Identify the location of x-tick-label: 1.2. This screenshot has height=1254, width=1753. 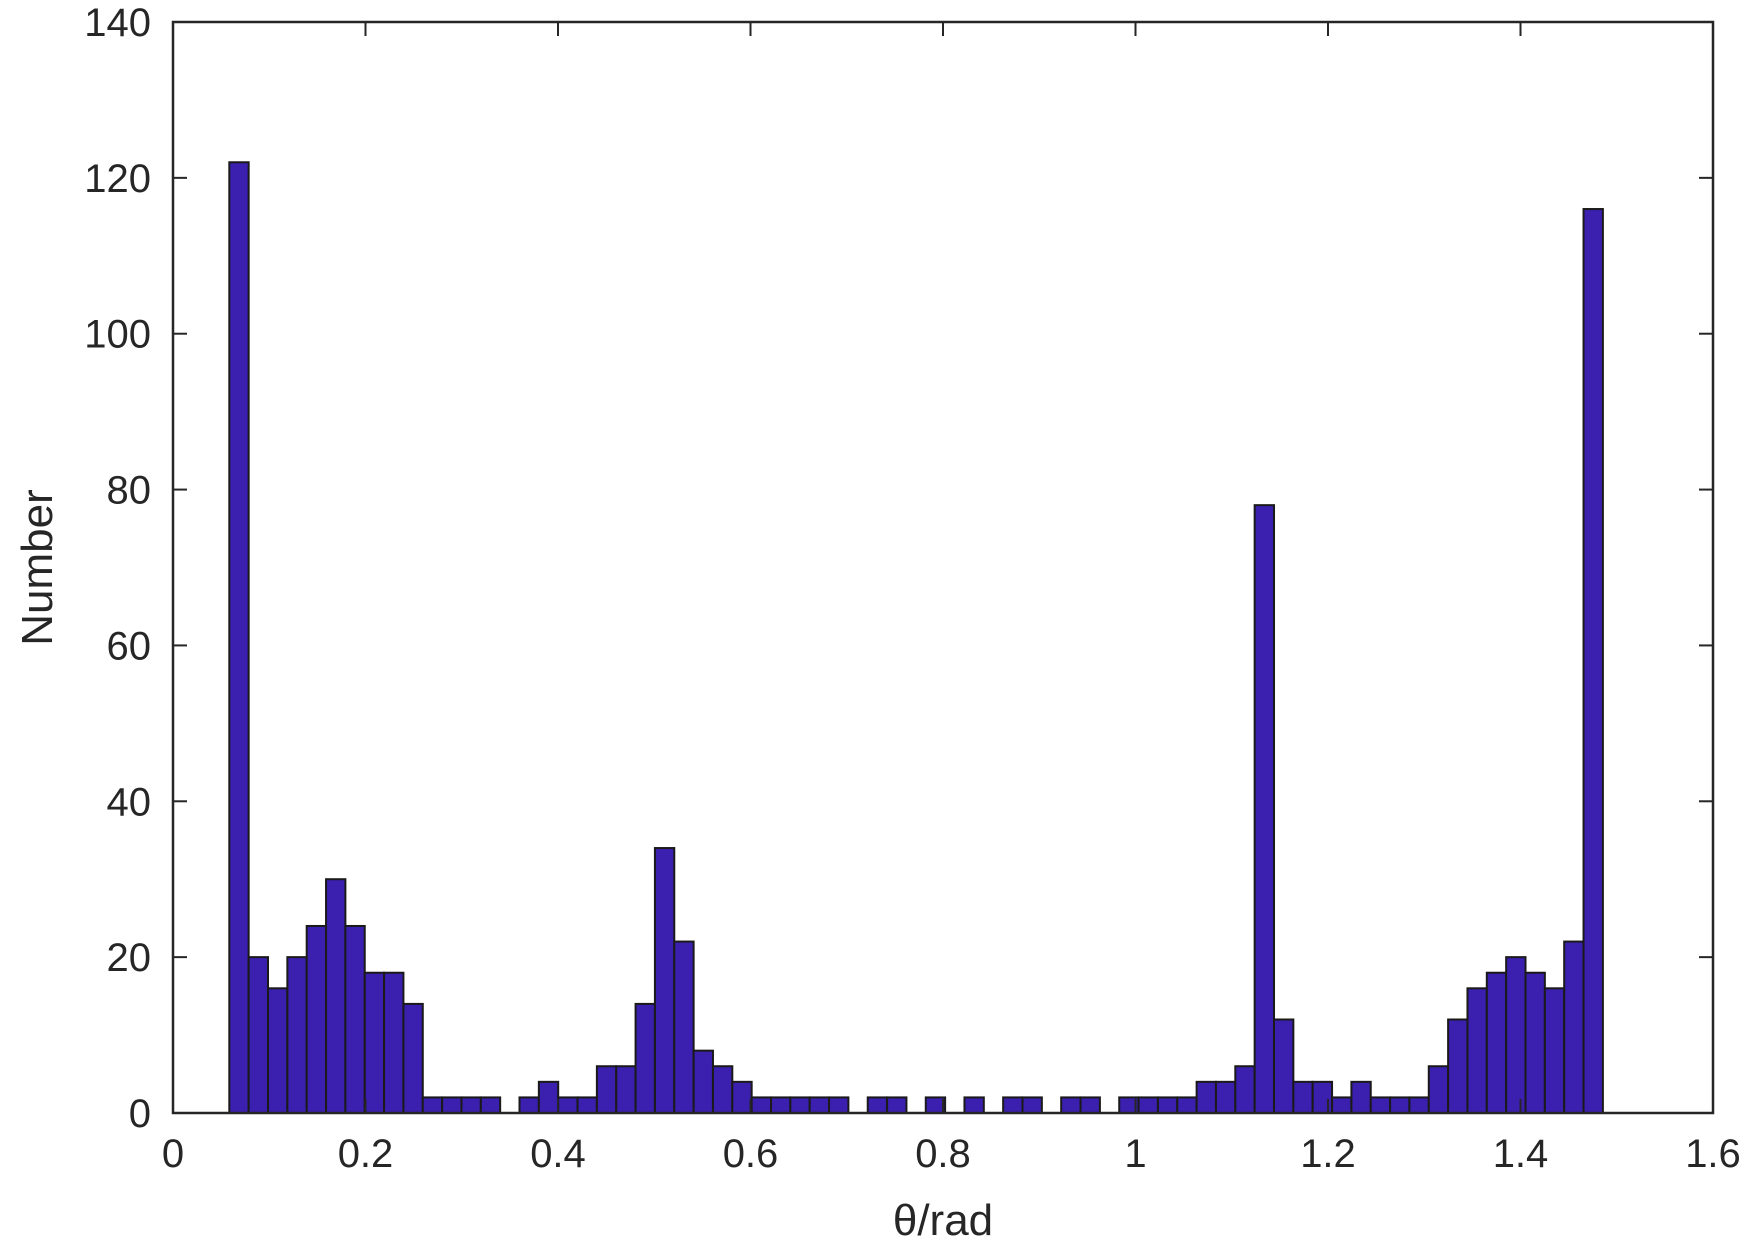
(1328, 1154).